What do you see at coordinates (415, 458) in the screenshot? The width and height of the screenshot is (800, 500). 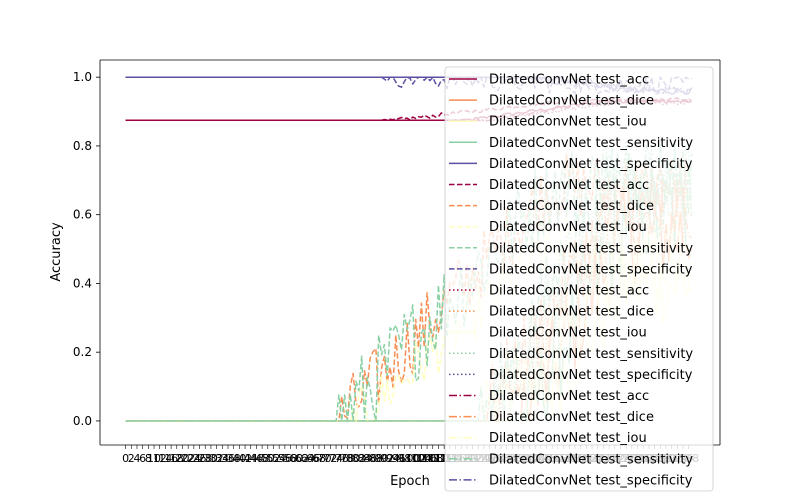 I see `x-tick-label: 102` at bounding box center [415, 458].